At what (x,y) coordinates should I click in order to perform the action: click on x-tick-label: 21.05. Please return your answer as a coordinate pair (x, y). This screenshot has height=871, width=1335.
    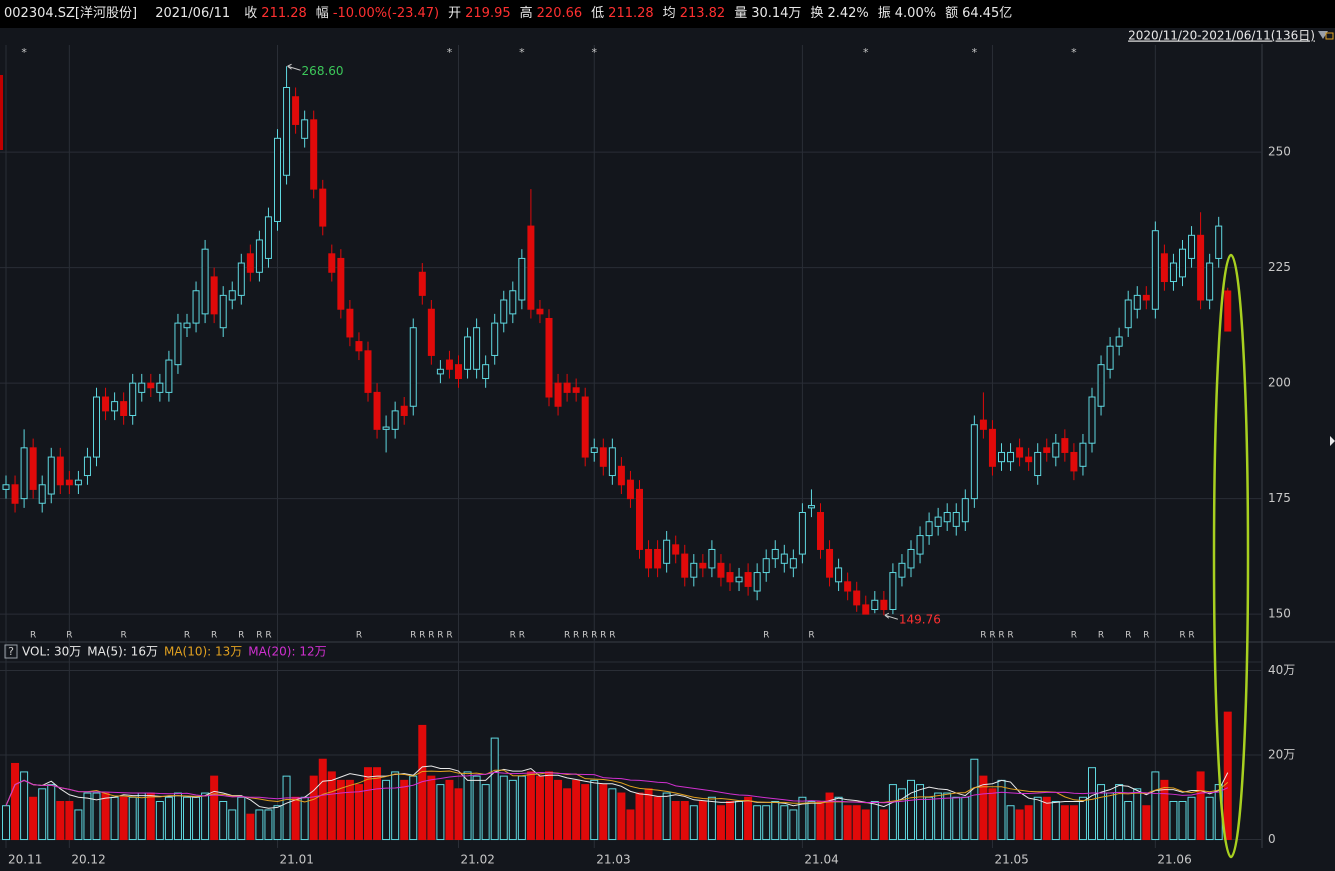
    Looking at the image, I should click on (1011, 860).